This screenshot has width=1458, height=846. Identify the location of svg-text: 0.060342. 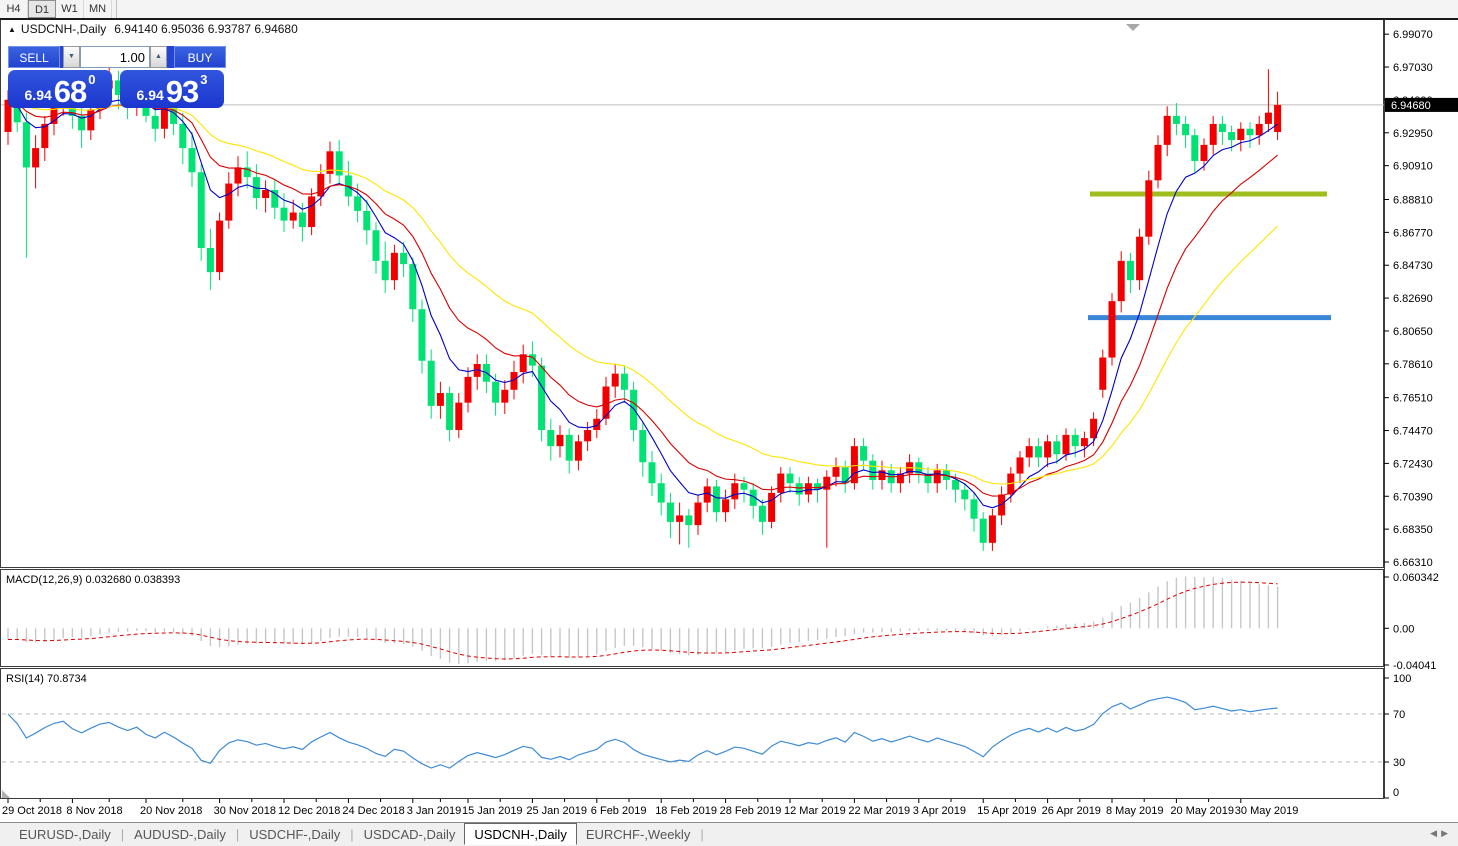
(1416, 578).